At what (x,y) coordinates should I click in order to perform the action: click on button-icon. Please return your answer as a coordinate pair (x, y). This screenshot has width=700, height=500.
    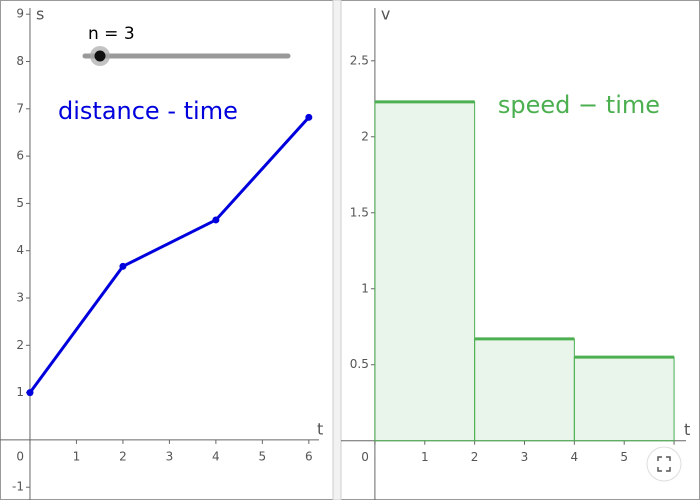
    Looking at the image, I should click on (664, 464).